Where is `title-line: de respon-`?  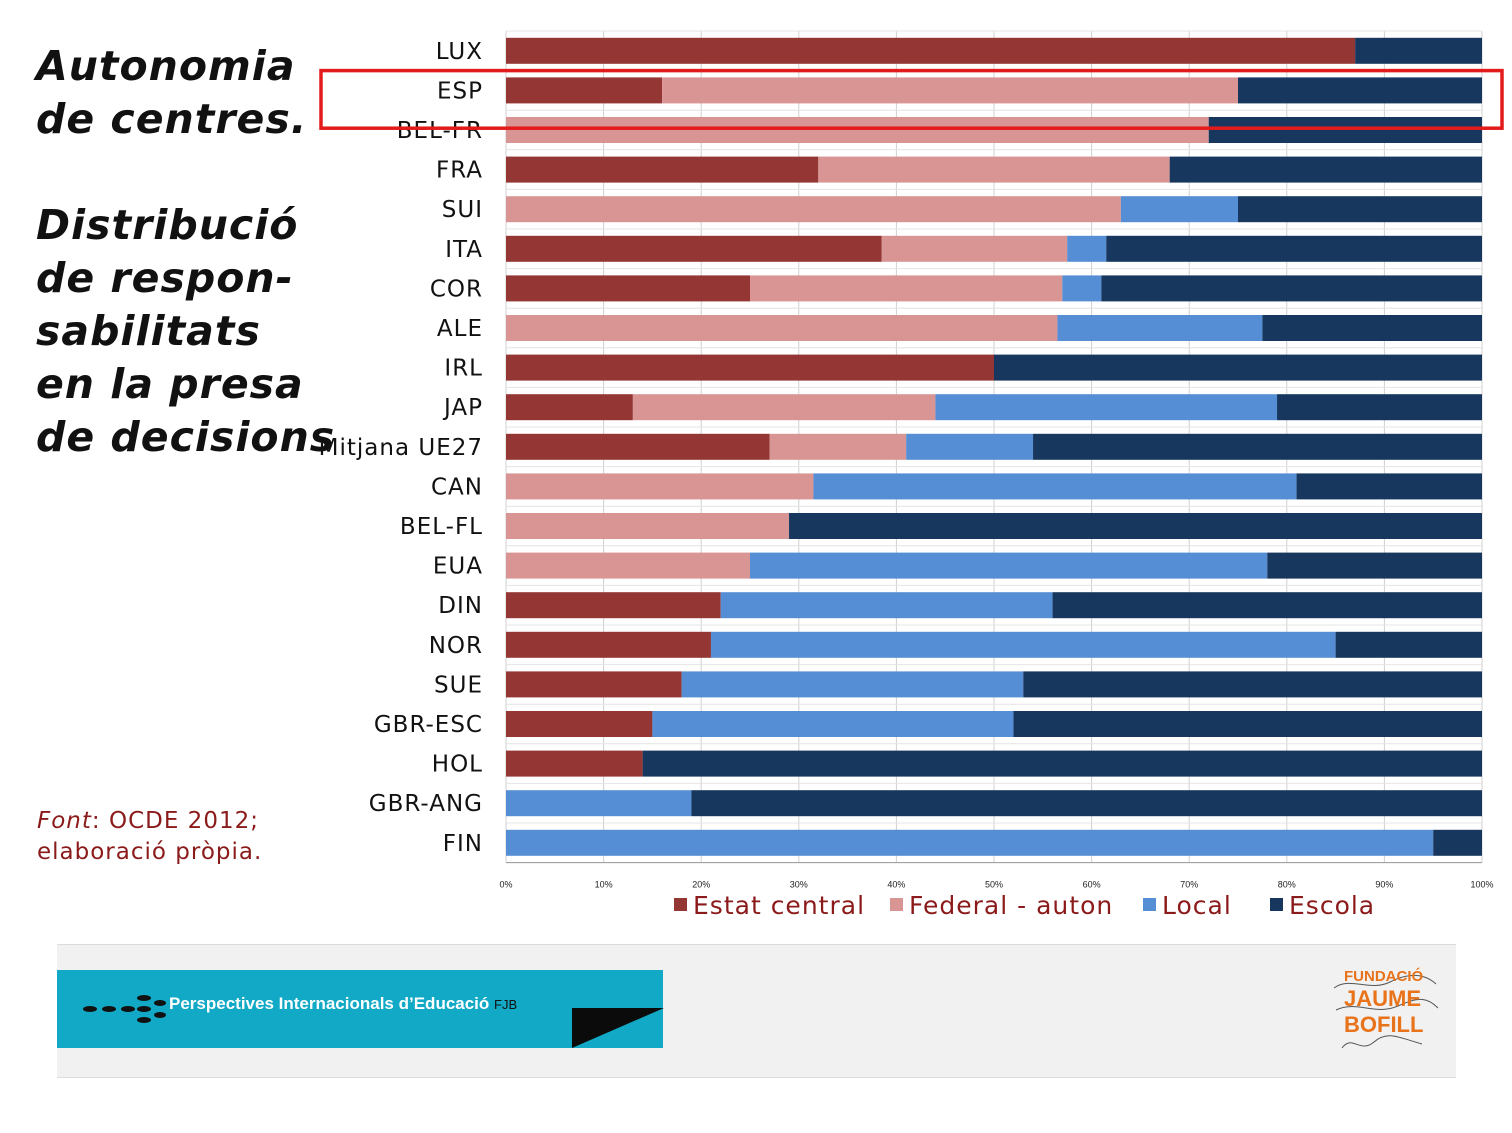 title-line: de respon- is located at coordinates (165, 278).